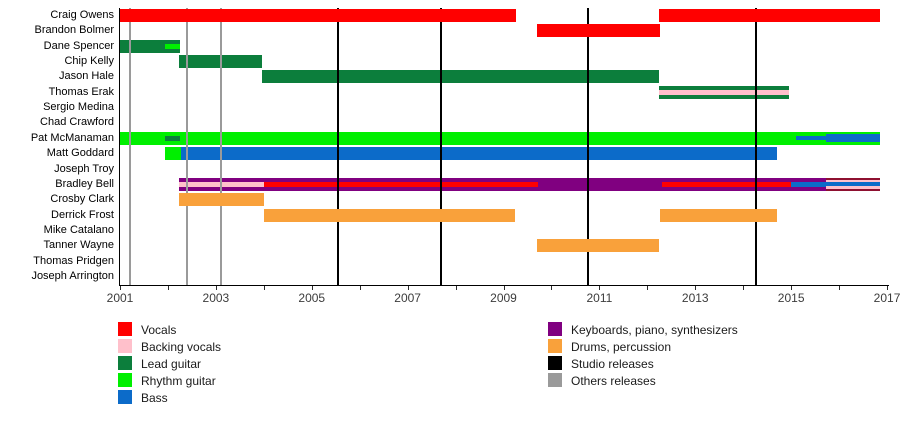 The width and height of the screenshot is (900, 432). Describe the element at coordinates (479, 154) in the screenshot. I see `timeline-bar-bass` at that location.